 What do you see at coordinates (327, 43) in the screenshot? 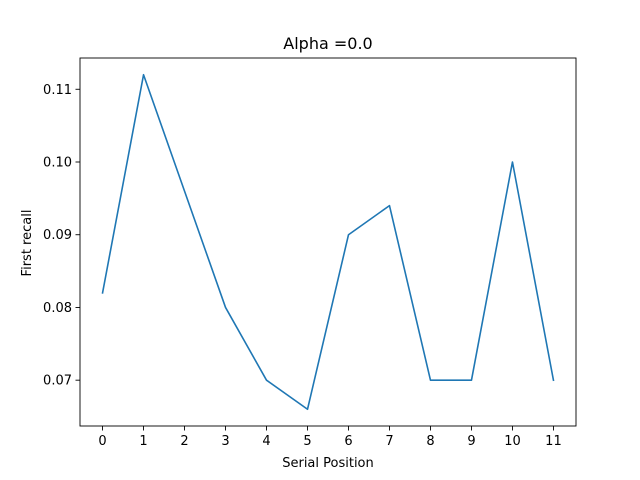
I see `chart-title: Alpha =0.0` at bounding box center [327, 43].